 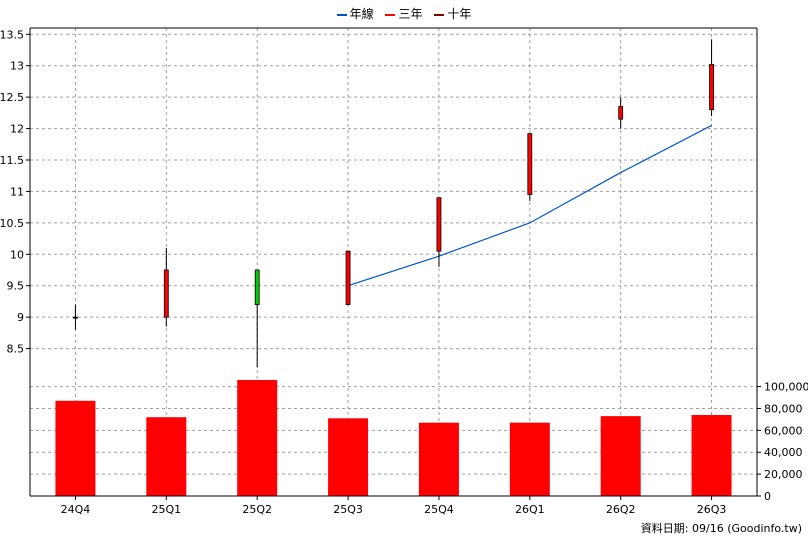 What do you see at coordinates (76, 509) in the screenshot?
I see `x-tick-label: 24Q4` at bounding box center [76, 509].